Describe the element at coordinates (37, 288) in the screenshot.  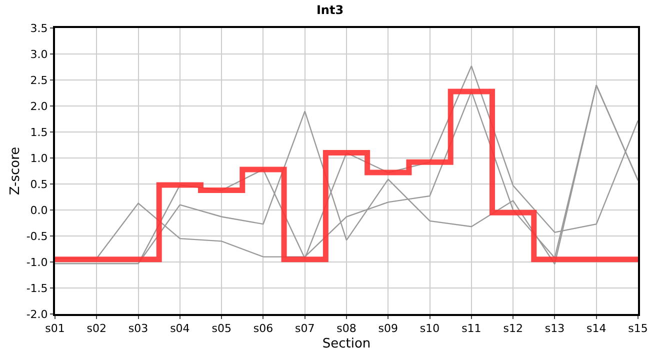
I see `y-tick-label: -1.5` at that location.